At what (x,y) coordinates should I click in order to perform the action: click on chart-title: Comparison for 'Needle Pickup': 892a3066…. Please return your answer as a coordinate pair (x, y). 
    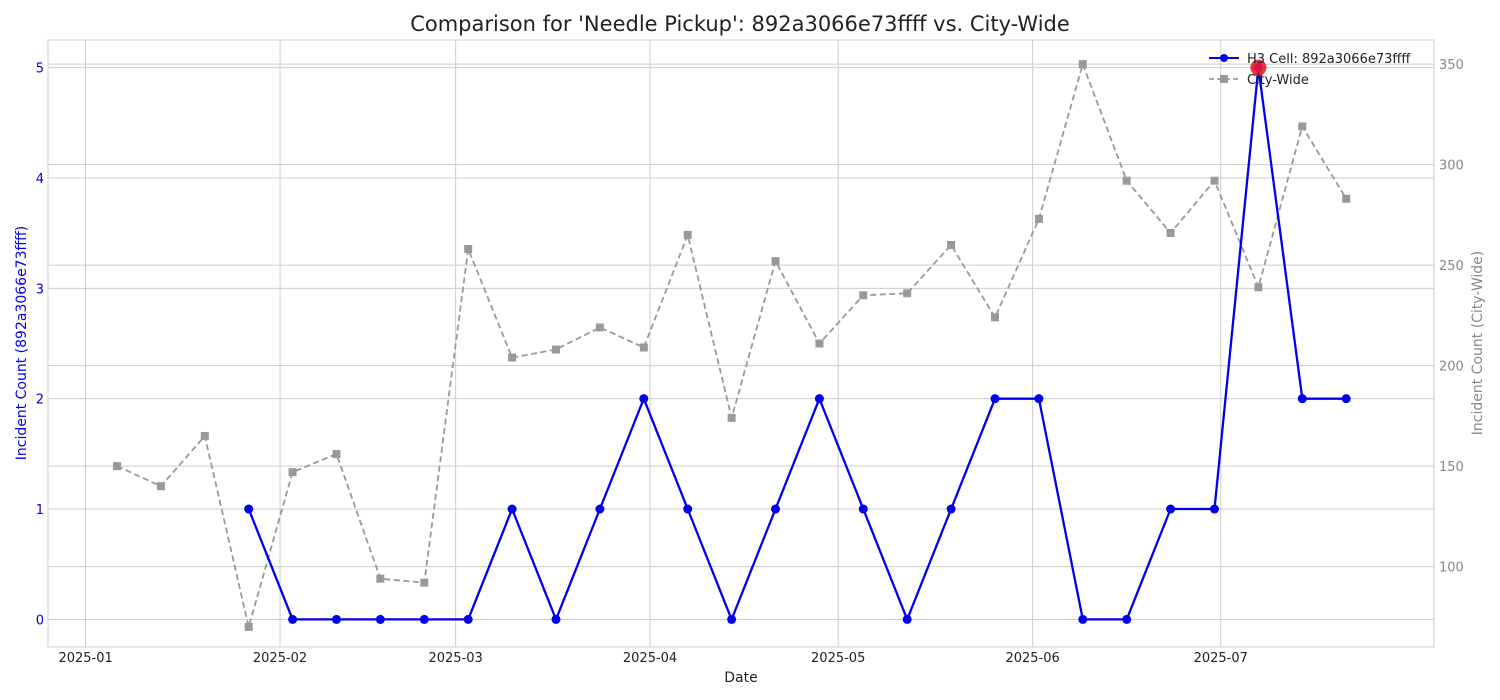
    Looking at the image, I should click on (740, 24).